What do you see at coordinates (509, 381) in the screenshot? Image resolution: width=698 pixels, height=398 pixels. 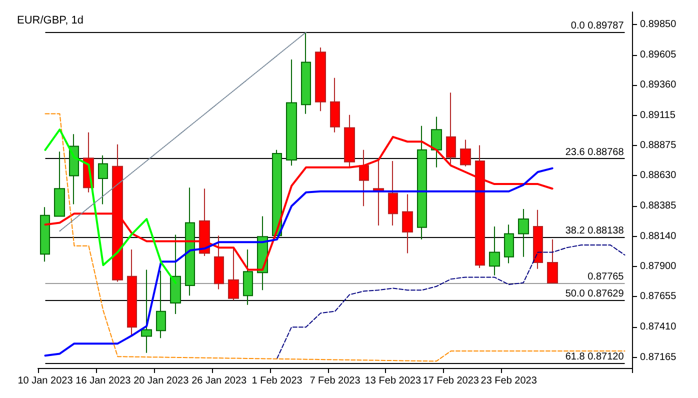 I see `x-tick-label: 23 Feb 2023` at bounding box center [509, 381].